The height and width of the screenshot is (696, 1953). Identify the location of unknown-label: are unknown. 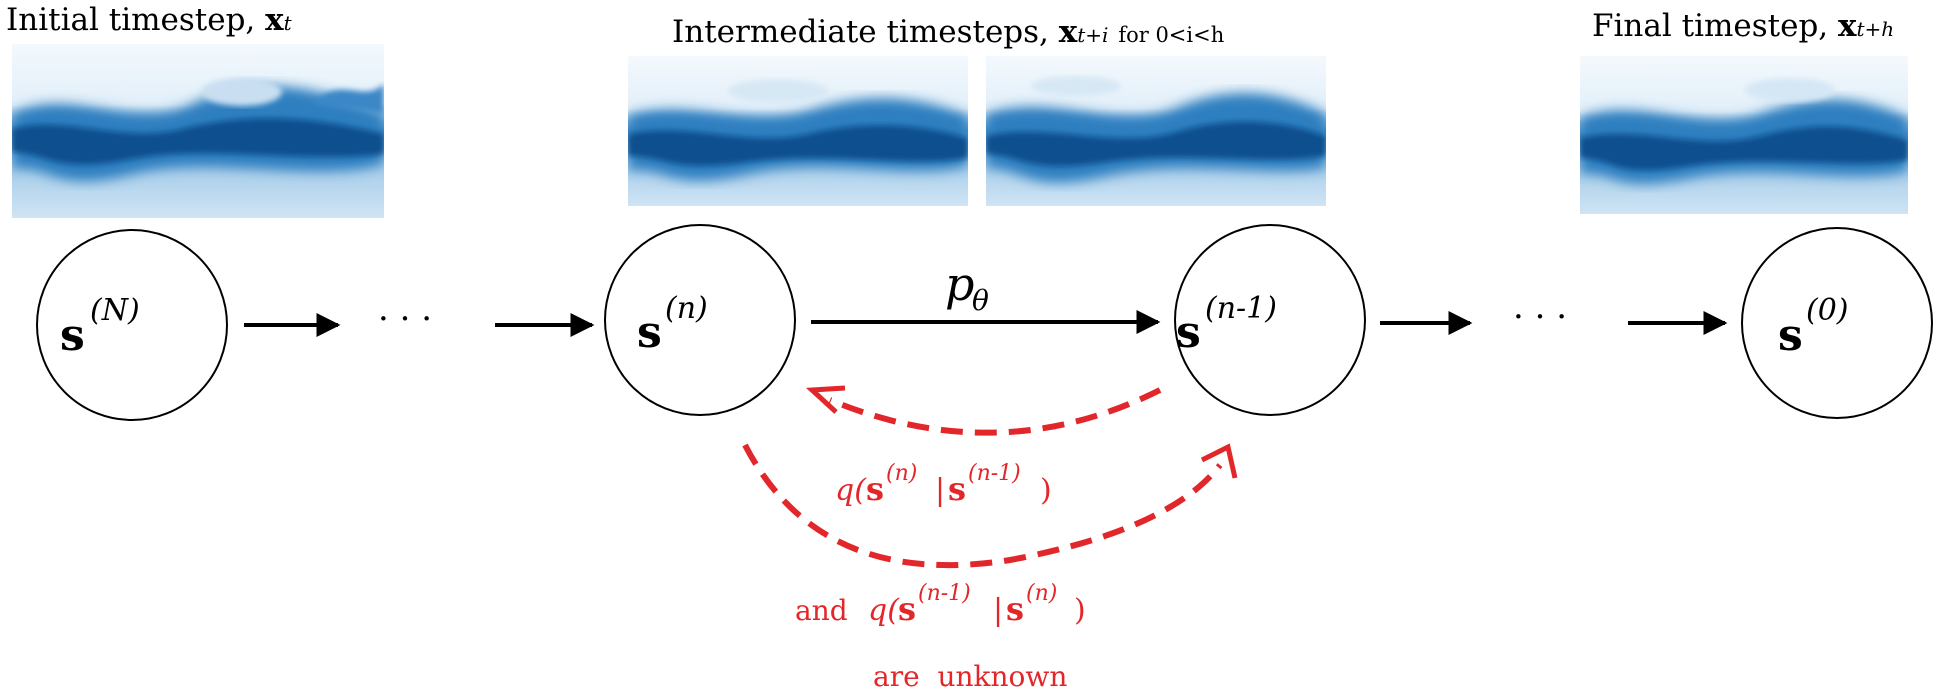
(970, 676).